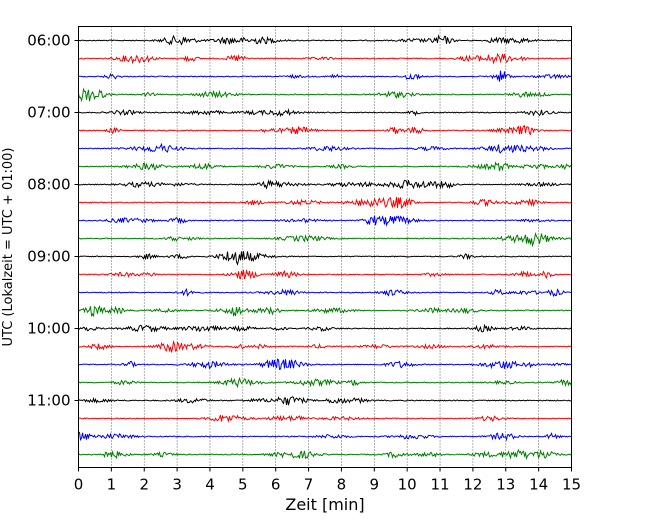 The width and height of the screenshot is (650, 520). I want to click on x-tick-label: 3, so click(177, 485).